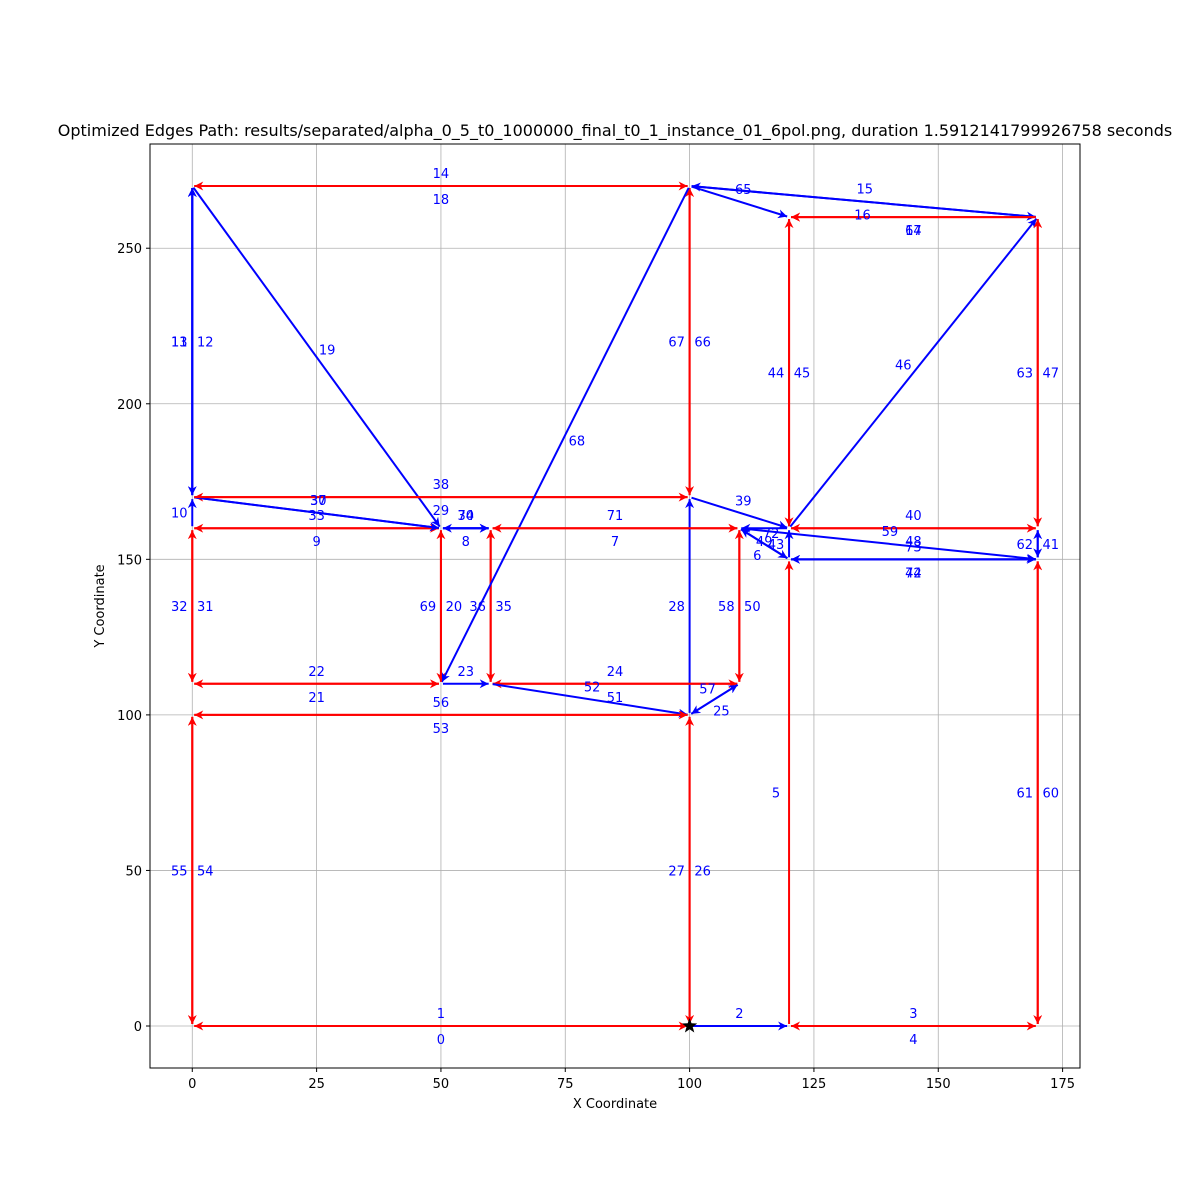 This screenshot has height=1200, width=1200. I want to click on edge-label-5: 5, so click(776, 794).